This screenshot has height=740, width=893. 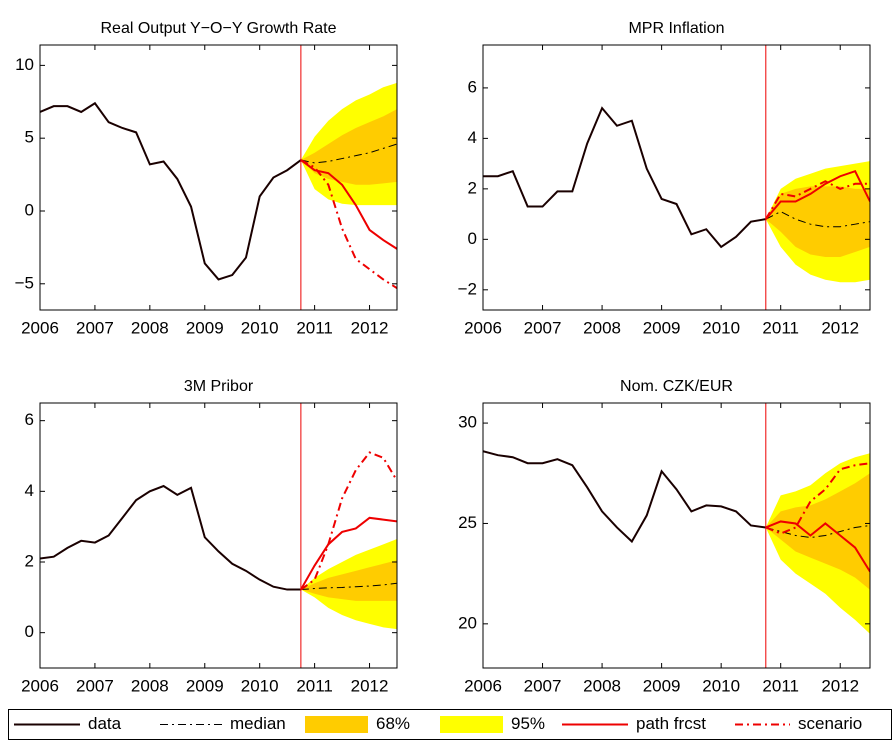 I want to click on chart-title: Nom. CZK/EUR, so click(x=676, y=386).